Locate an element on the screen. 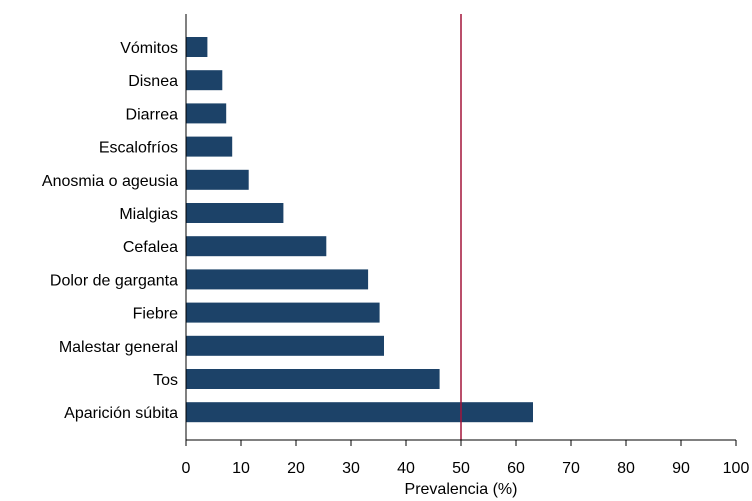  category-label: Anosmia o ageusia is located at coordinates (110, 181).